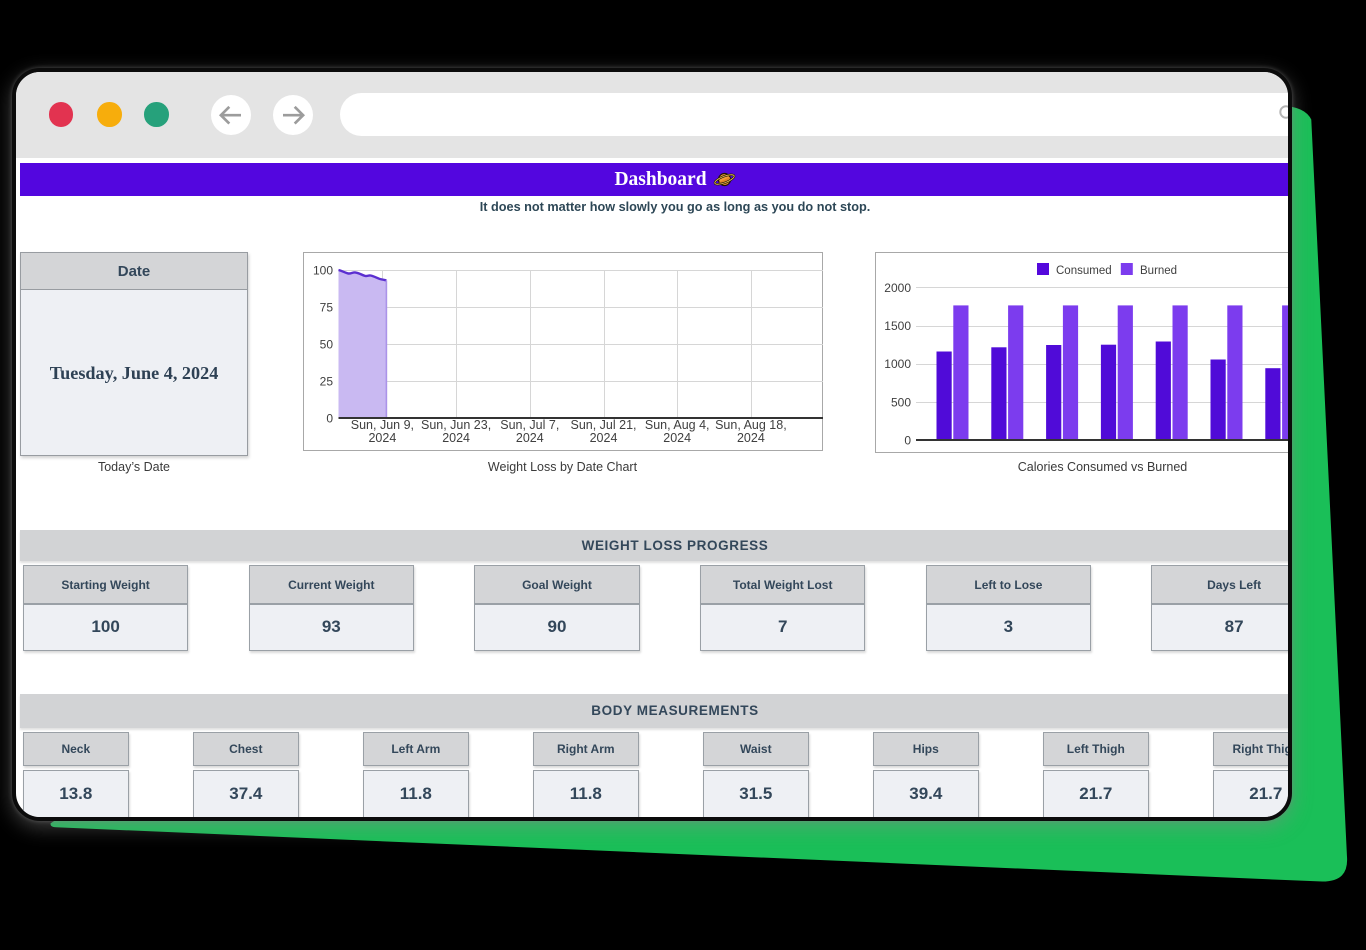  Describe the element at coordinates (1158, 271) in the screenshot. I see `svg-text: Burned` at that location.